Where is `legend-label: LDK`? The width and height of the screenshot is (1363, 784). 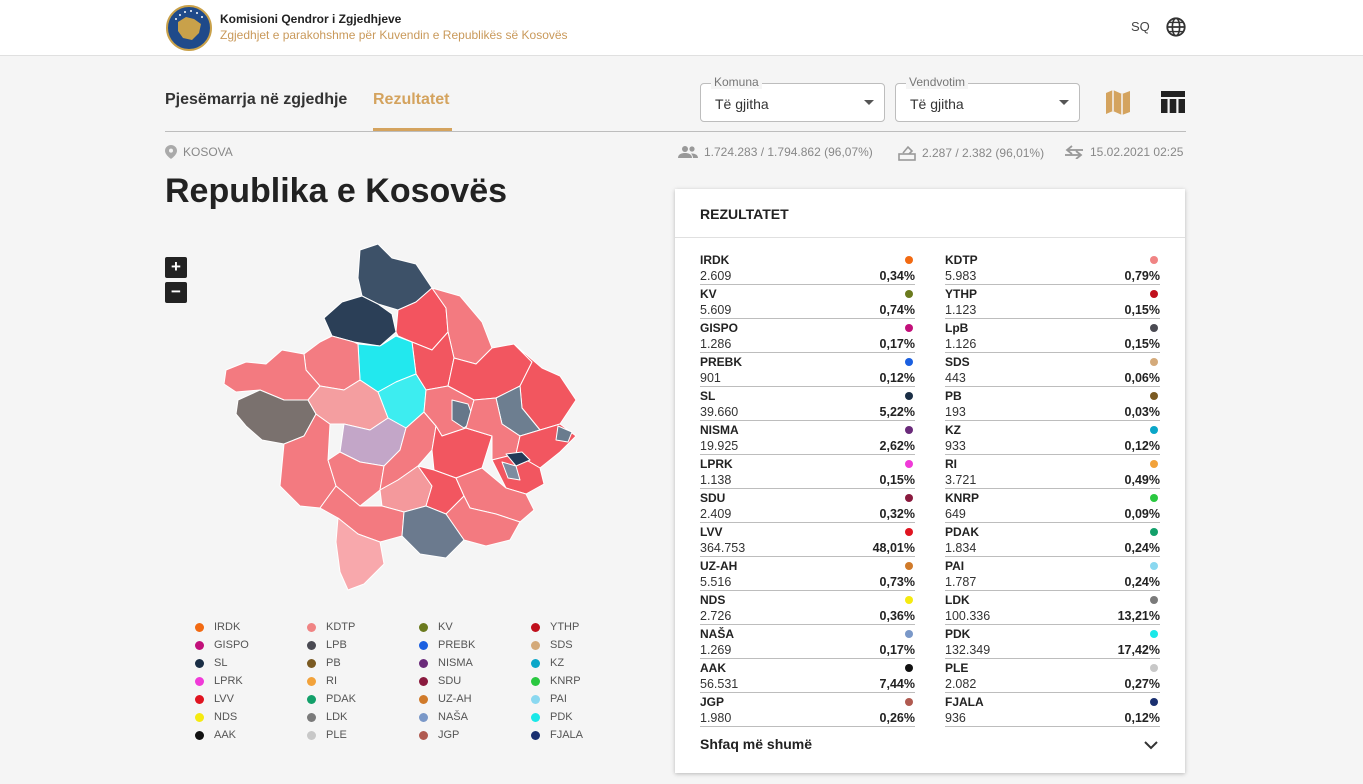 legend-label: LDK is located at coordinates (337, 717).